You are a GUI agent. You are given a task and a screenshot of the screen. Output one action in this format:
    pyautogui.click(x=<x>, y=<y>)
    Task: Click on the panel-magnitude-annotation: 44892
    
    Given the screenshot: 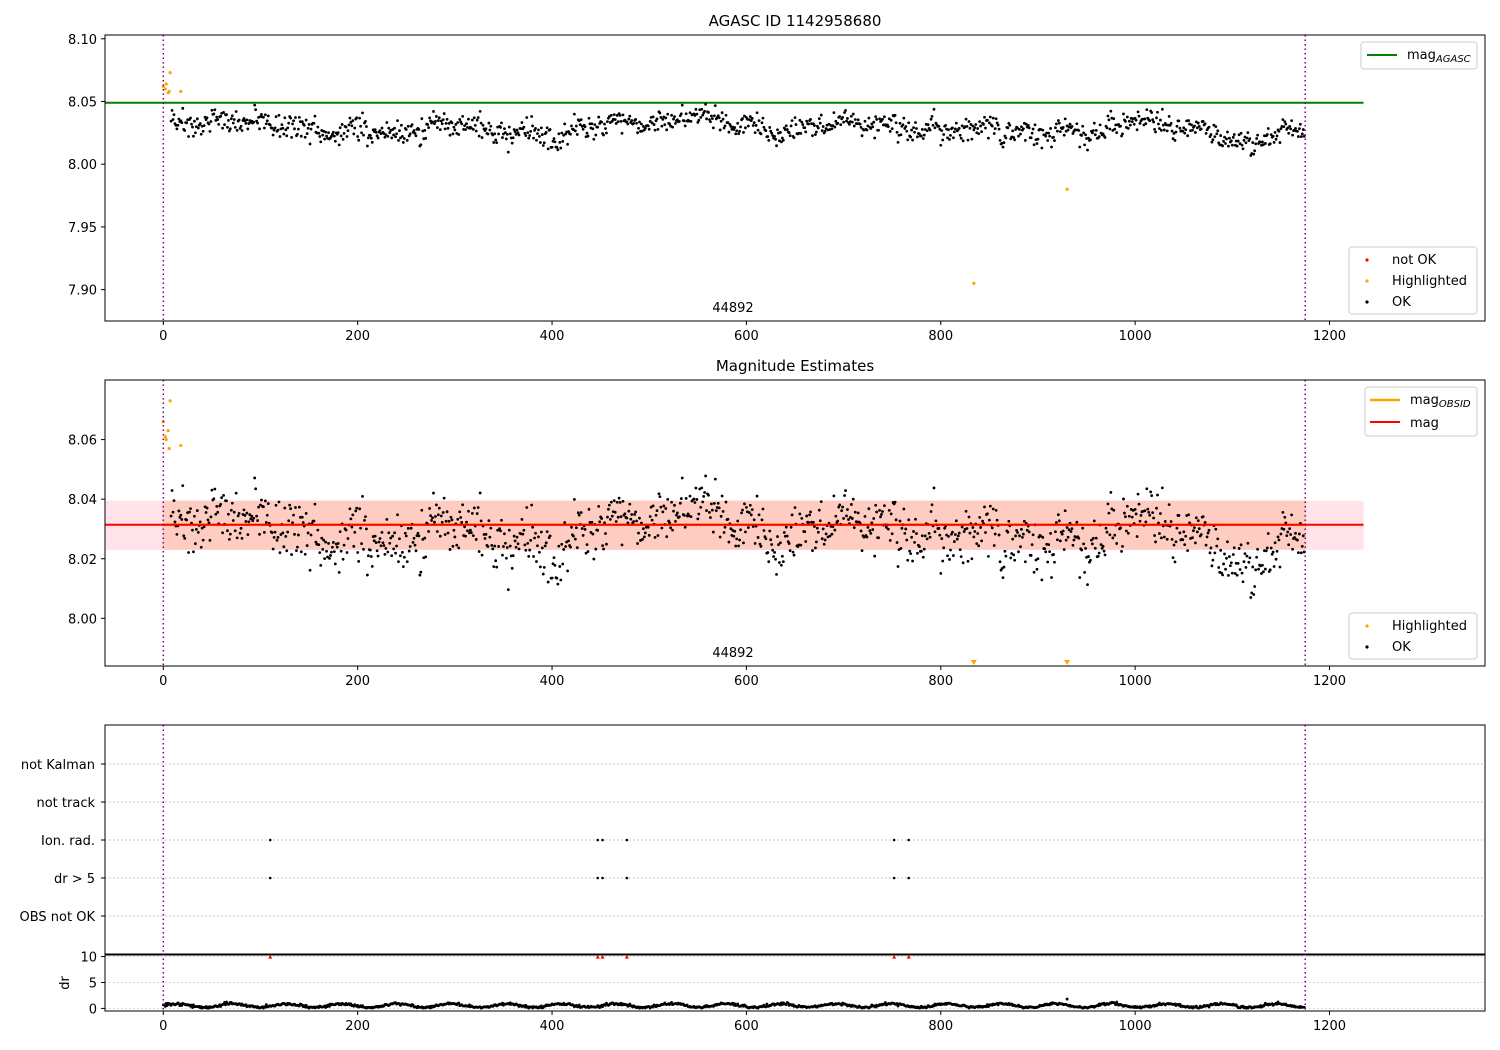 What is the action you would take?
    pyautogui.click(x=732, y=653)
    